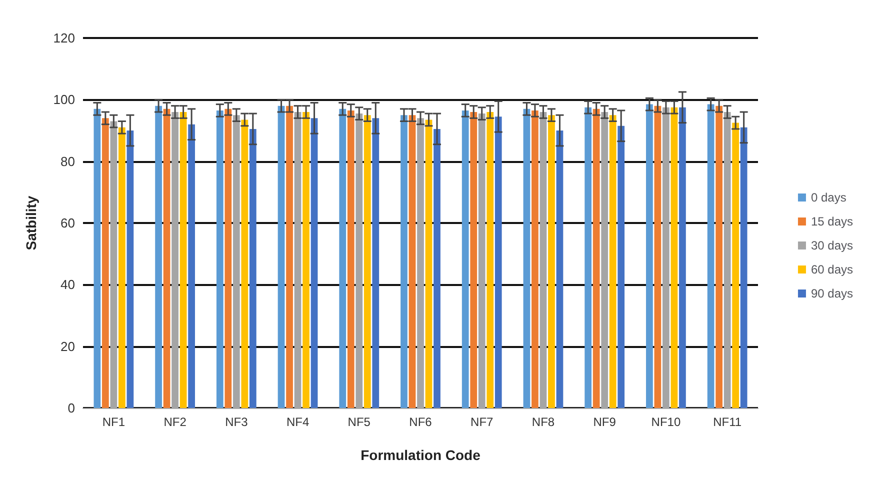  Describe the element at coordinates (831, 269) in the screenshot. I see `legend-label: 60 days` at that location.